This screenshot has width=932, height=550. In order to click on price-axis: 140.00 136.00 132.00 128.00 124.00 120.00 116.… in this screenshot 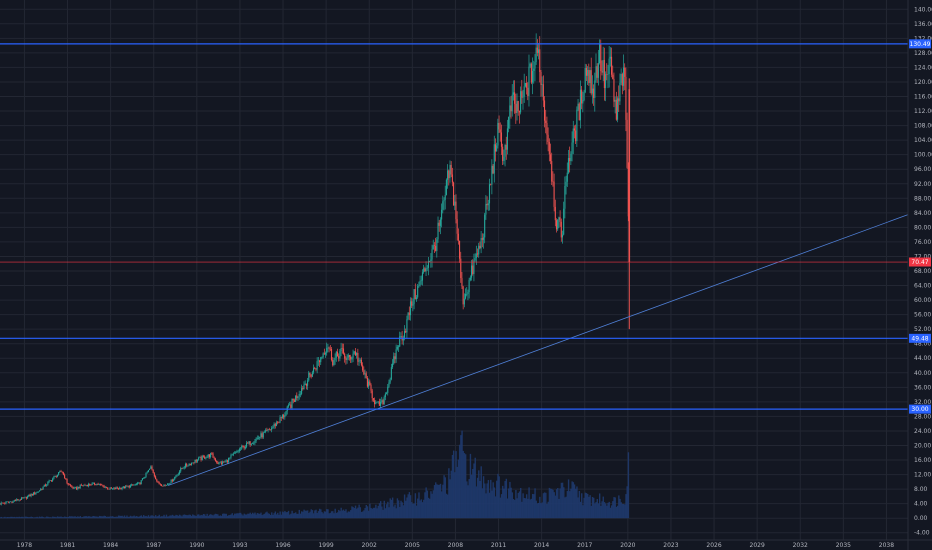, I will do `click(919, 275)`.